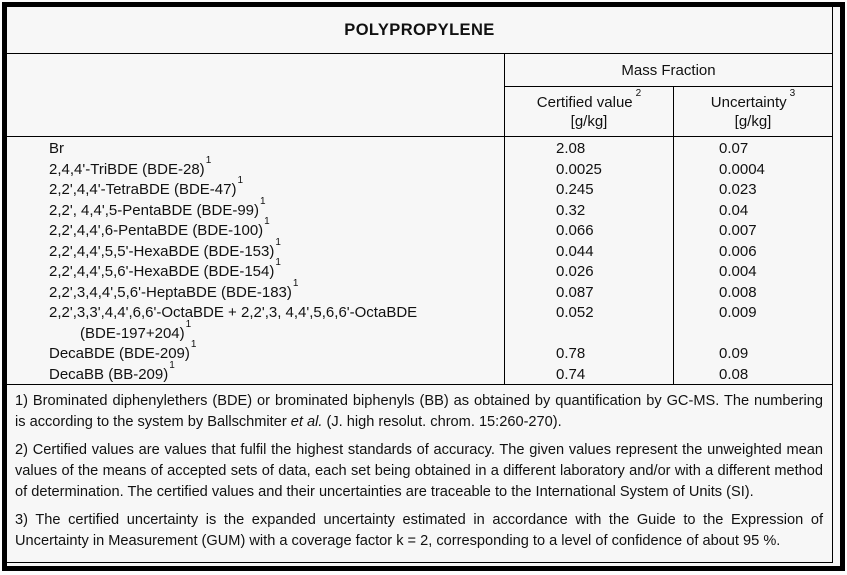  What do you see at coordinates (575, 230) in the screenshot?
I see `certified-value: 0.066` at bounding box center [575, 230].